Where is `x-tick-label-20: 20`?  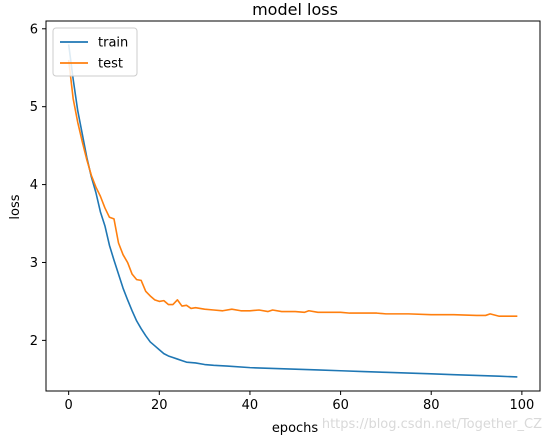 x-tick-label-20: 20 is located at coordinates (159, 405).